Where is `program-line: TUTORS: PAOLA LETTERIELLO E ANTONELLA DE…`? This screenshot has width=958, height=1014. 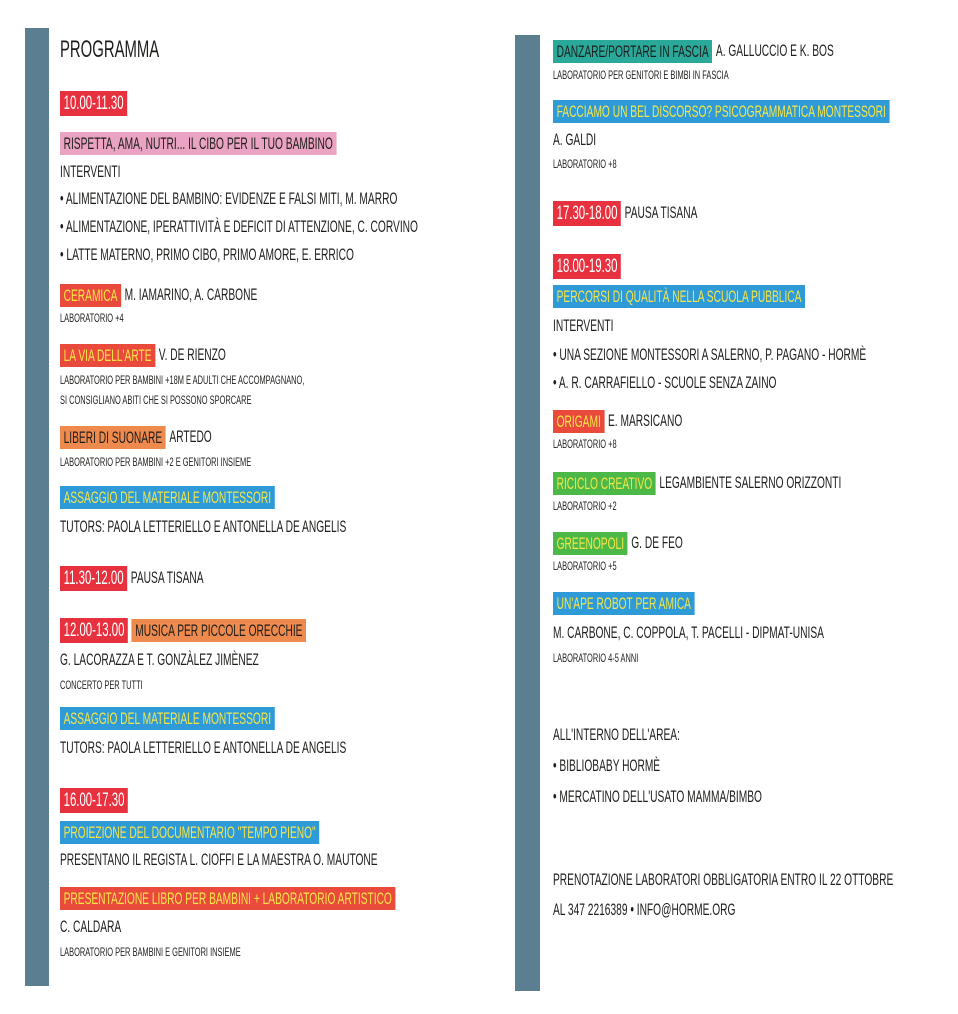 program-line: TUTORS: PAOLA LETTERIELLO E ANTONELLA DE… is located at coordinates (203, 527).